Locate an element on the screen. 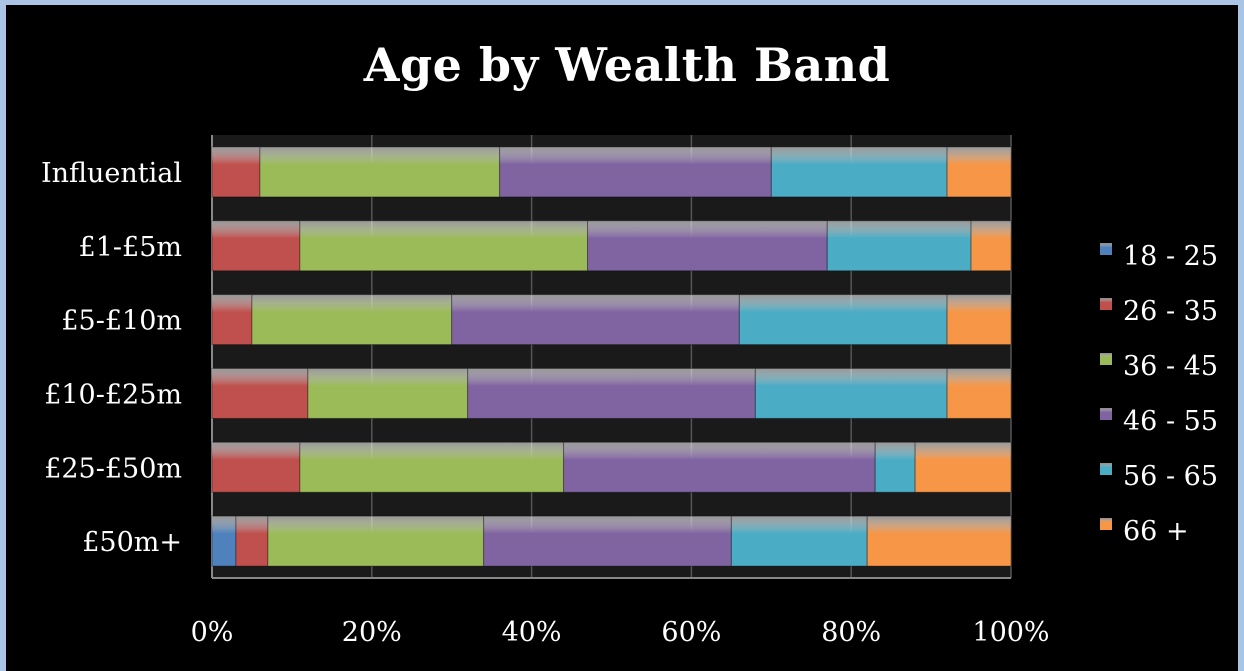 Image resolution: width=1244 pixels, height=671 pixels. legend-item-46-55: 46 - 55 is located at coordinates (1159, 421).